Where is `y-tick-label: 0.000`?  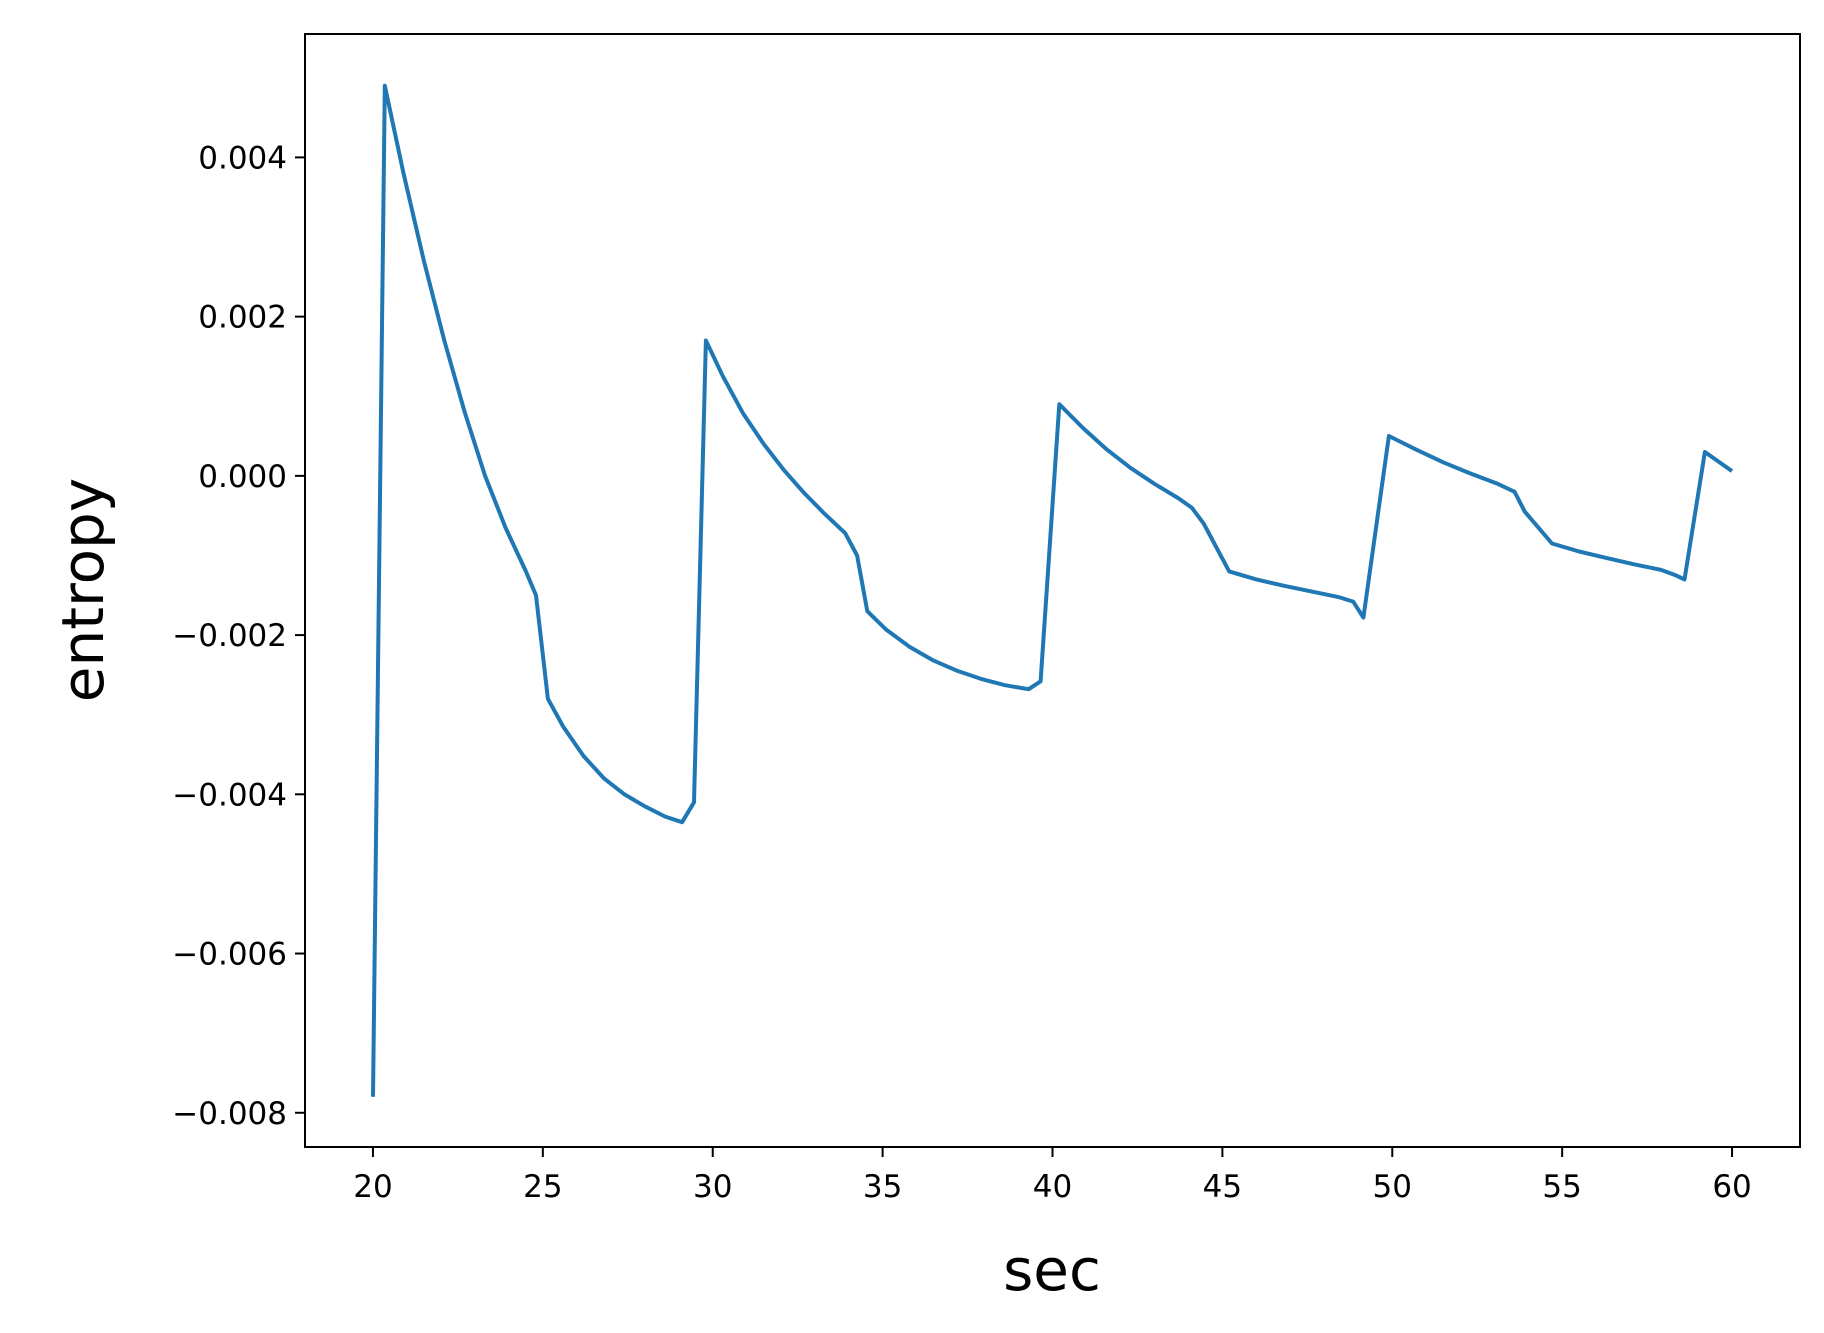
y-tick-label: 0.000 is located at coordinates (242, 477).